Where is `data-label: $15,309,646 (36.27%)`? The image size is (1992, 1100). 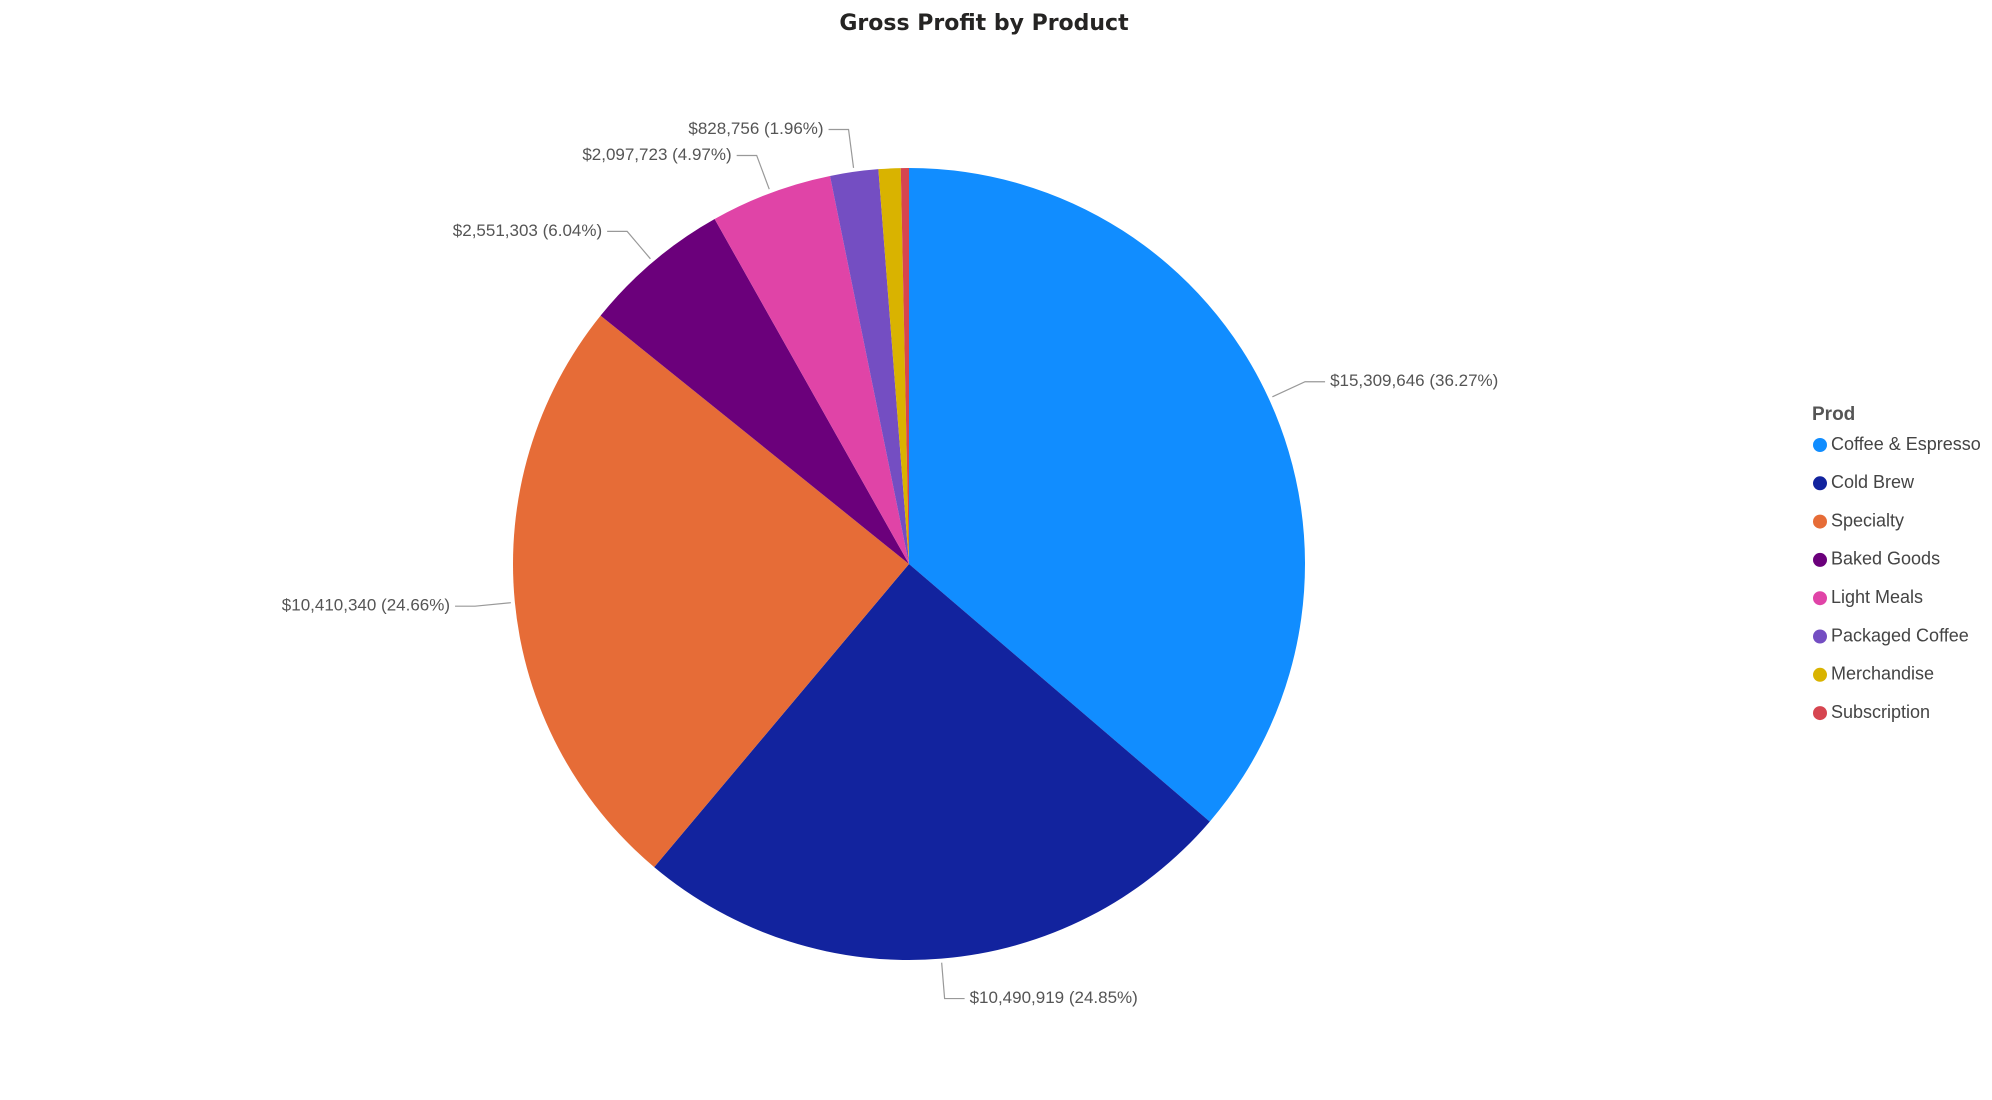 data-label: $15,309,646 (36.27%) is located at coordinates (1414, 380).